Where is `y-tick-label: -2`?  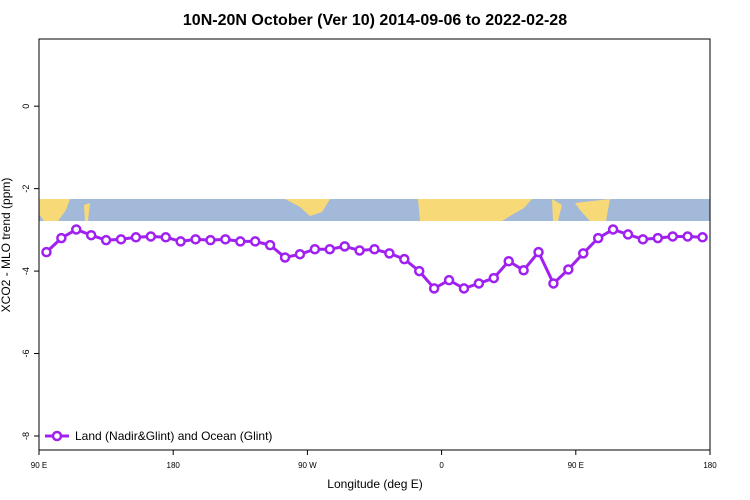
y-tick-label: -2 is located at coordinates (26, 189).